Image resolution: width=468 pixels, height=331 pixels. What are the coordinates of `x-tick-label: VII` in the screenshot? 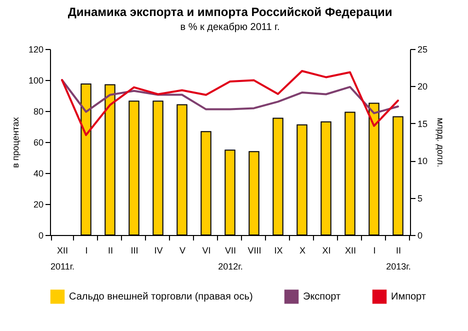 It's located at (230, 251).